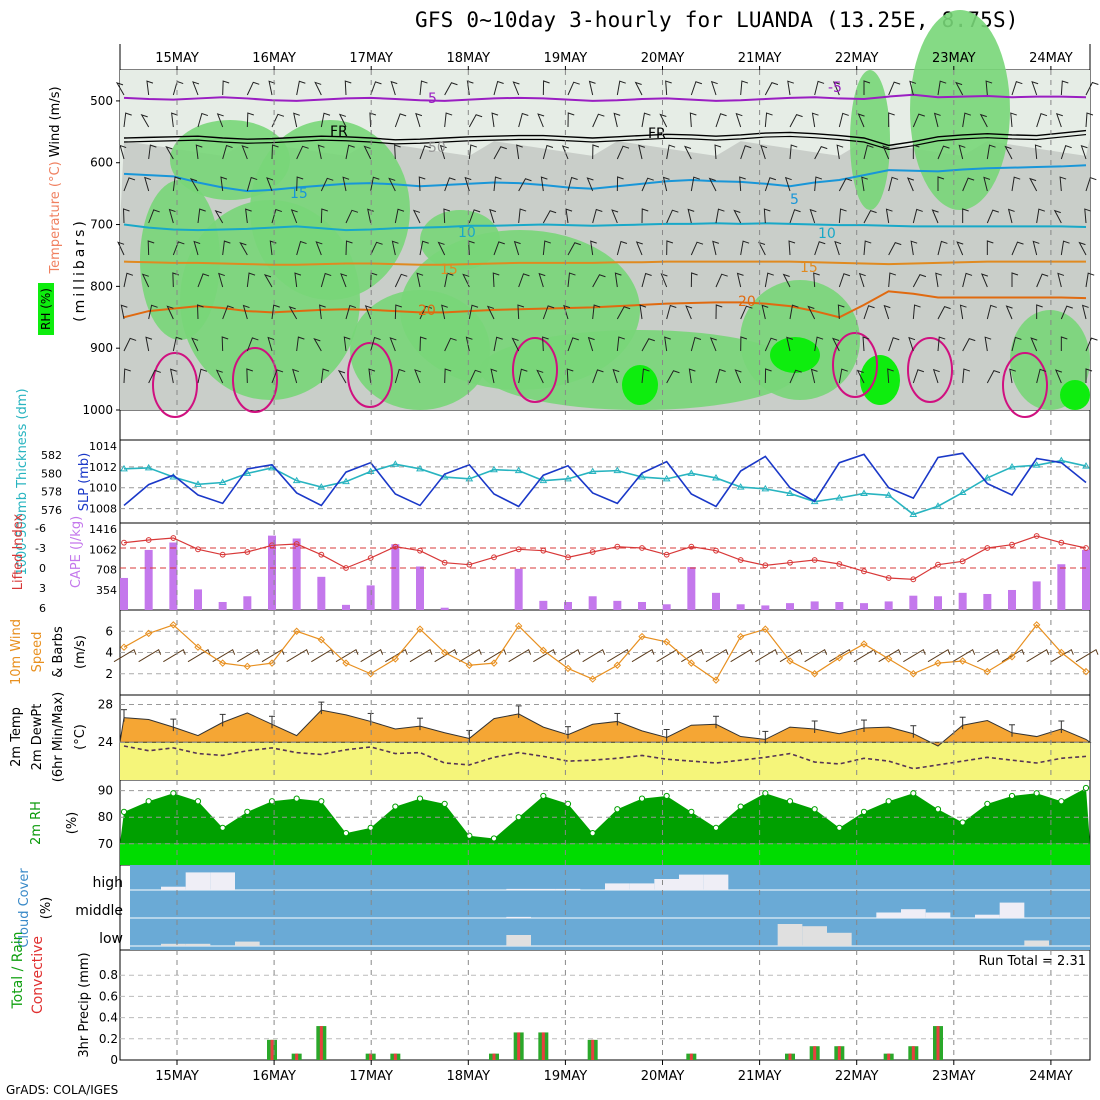 This screenshot has width=1100, height=1100. What do you see at coordinates (606, 652) in the screenshot?
I see `wind10-panel` at bounding box center [606, 652].